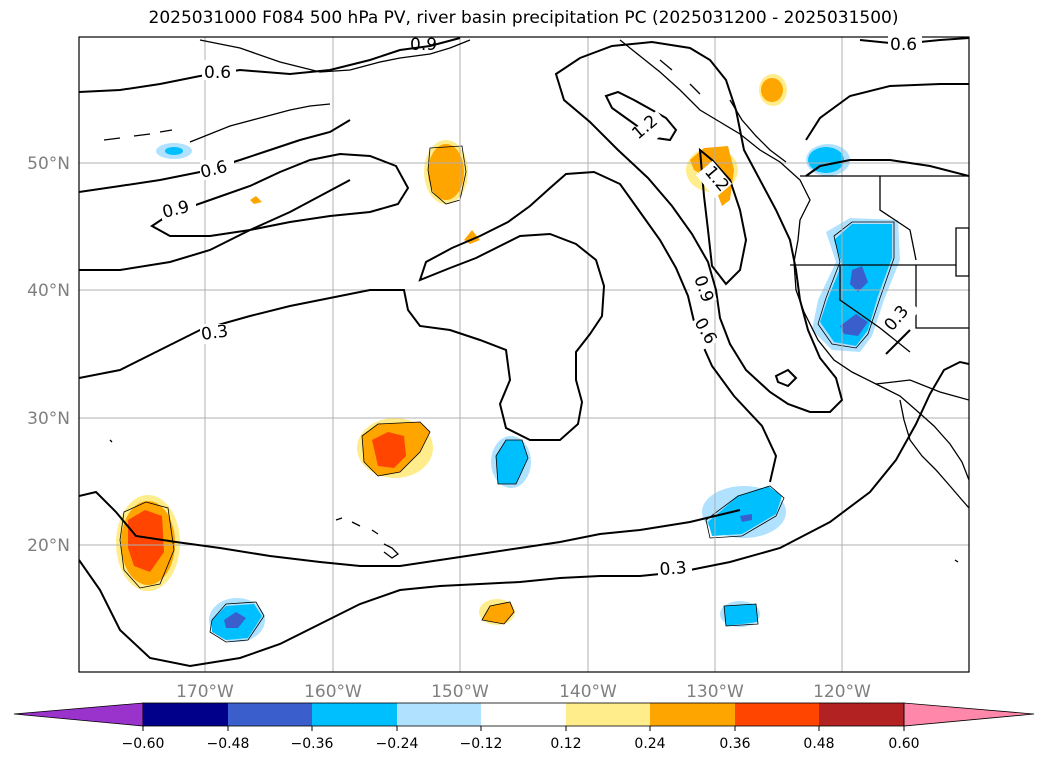 The width and height of the screenshot is (1047, 765). What do you see at coordinates (78, 714) in the screenshot?
I see `colorbar-extend-low` at bounding box center [78, 714].